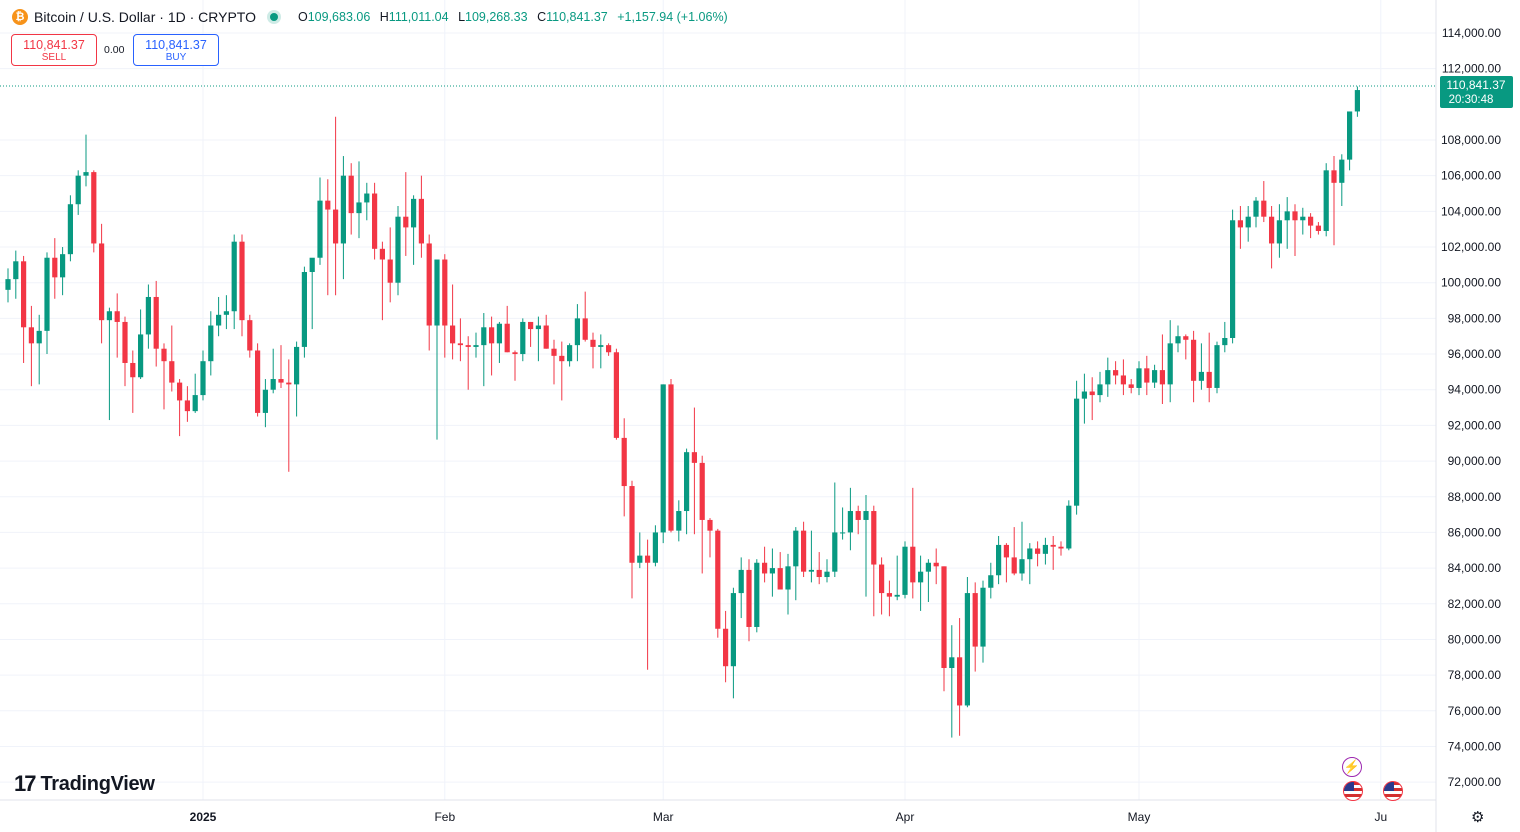  I want to click on spread-value: 0.00, so click(114, 50).